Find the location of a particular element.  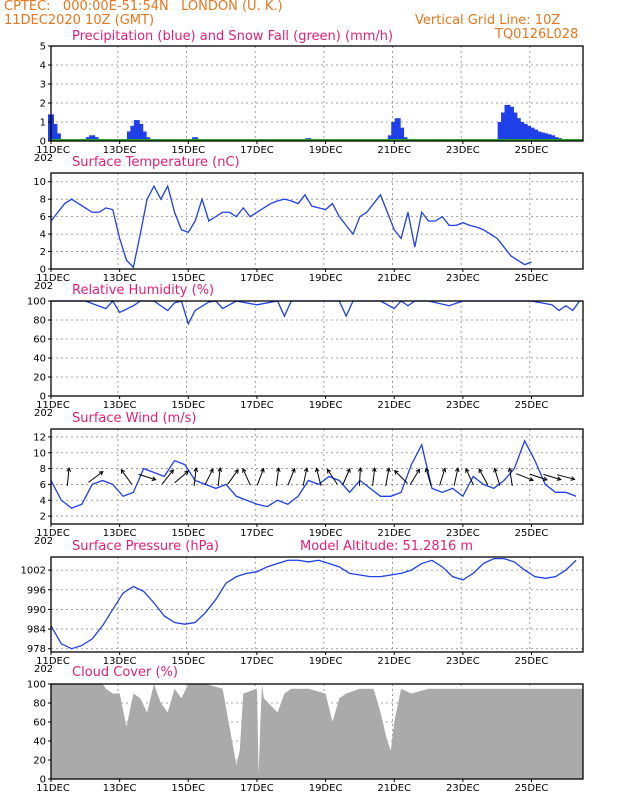

temp-ytick-label: 0 is located at coordinates (43, 270).